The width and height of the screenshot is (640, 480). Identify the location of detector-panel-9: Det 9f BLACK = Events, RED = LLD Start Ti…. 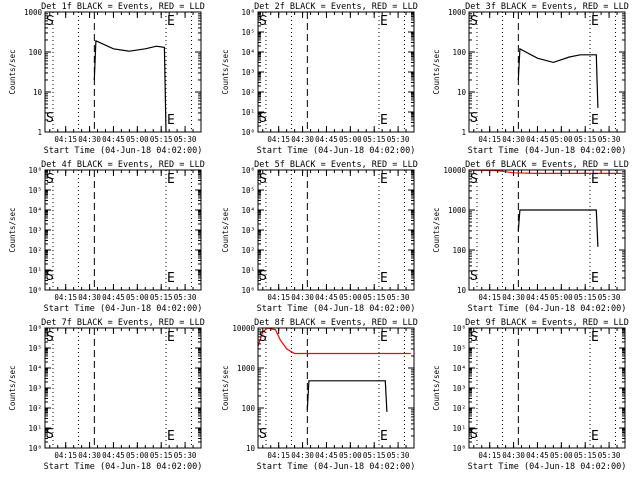
(530, 395).